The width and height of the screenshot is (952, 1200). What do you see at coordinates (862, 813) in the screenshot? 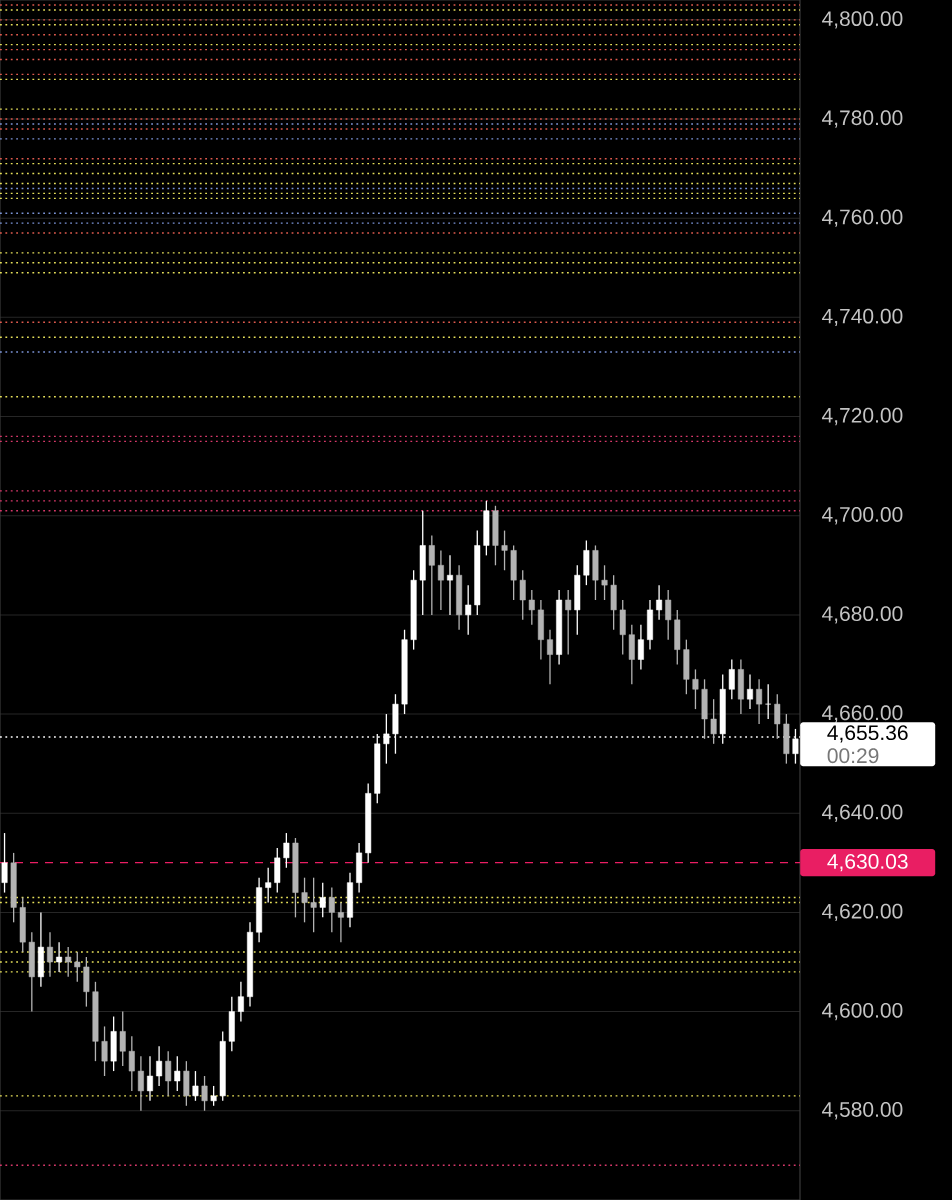
I see `y-tick-label: 4,640.00` at bounding box center [862, 813].